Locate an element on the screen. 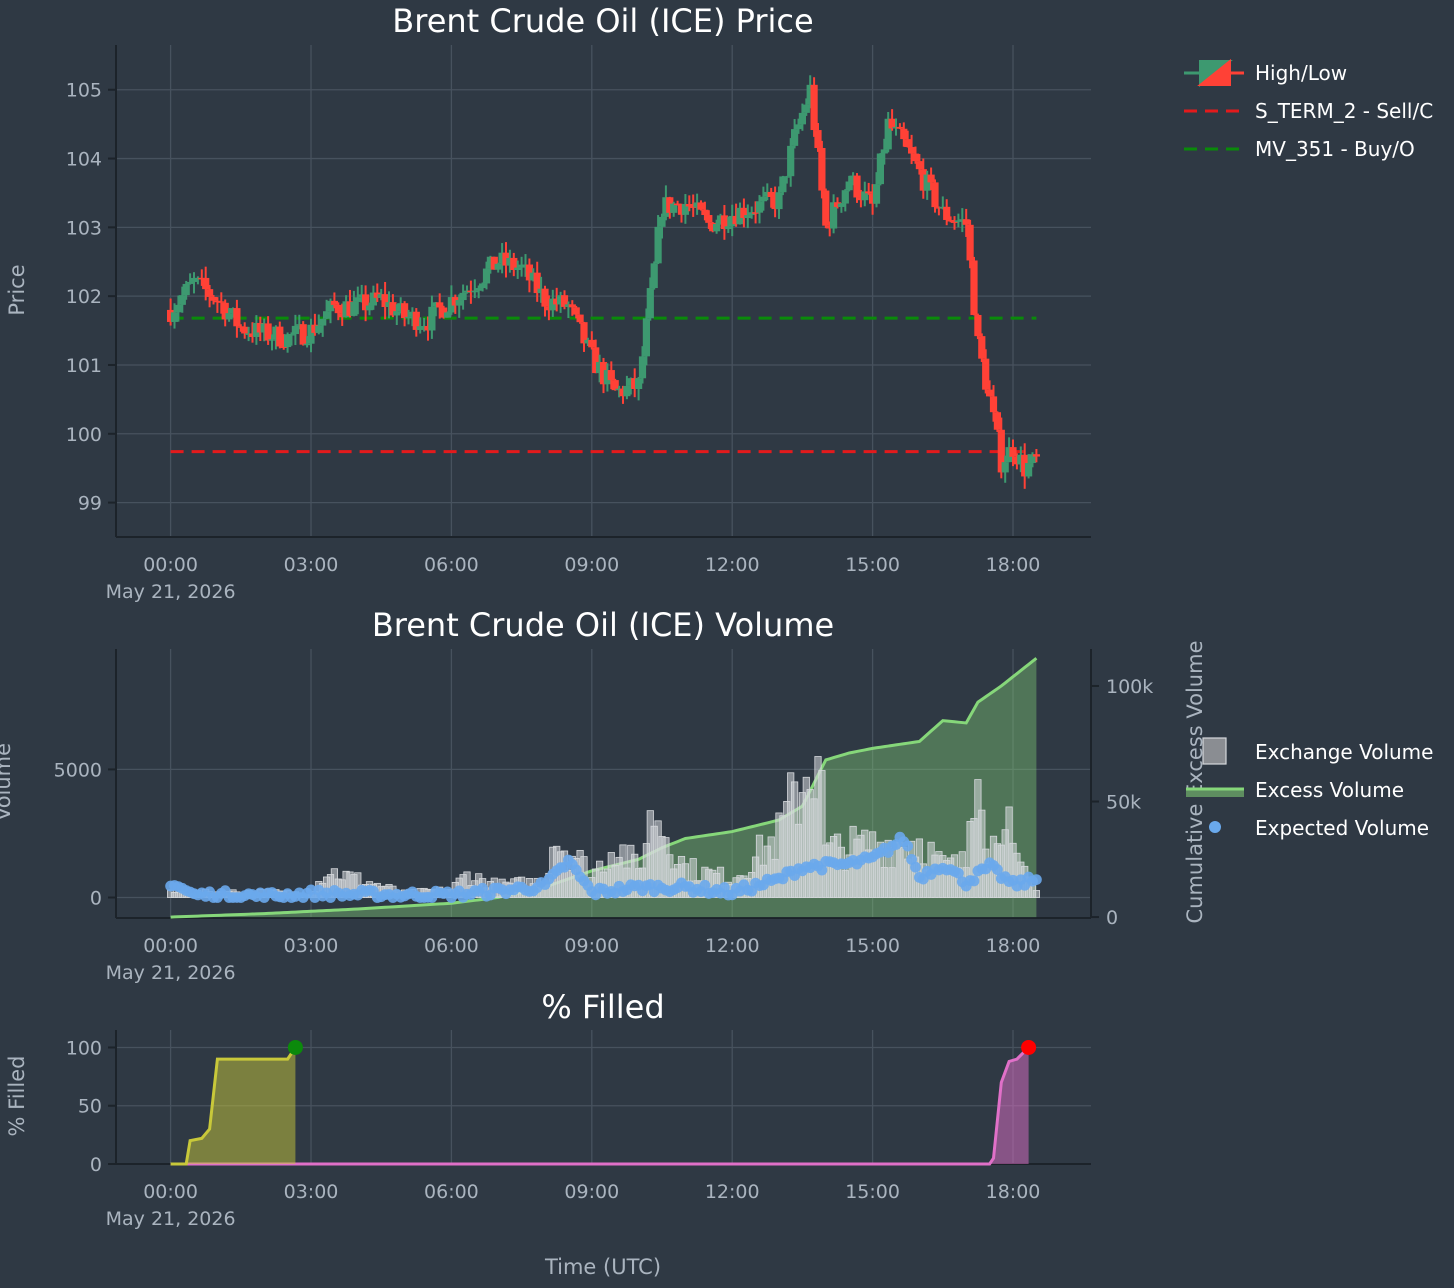 This screenshot has width=1454, height=1288. filled-x-tick-label: 15:00 is located at coordinates (872, 1192).